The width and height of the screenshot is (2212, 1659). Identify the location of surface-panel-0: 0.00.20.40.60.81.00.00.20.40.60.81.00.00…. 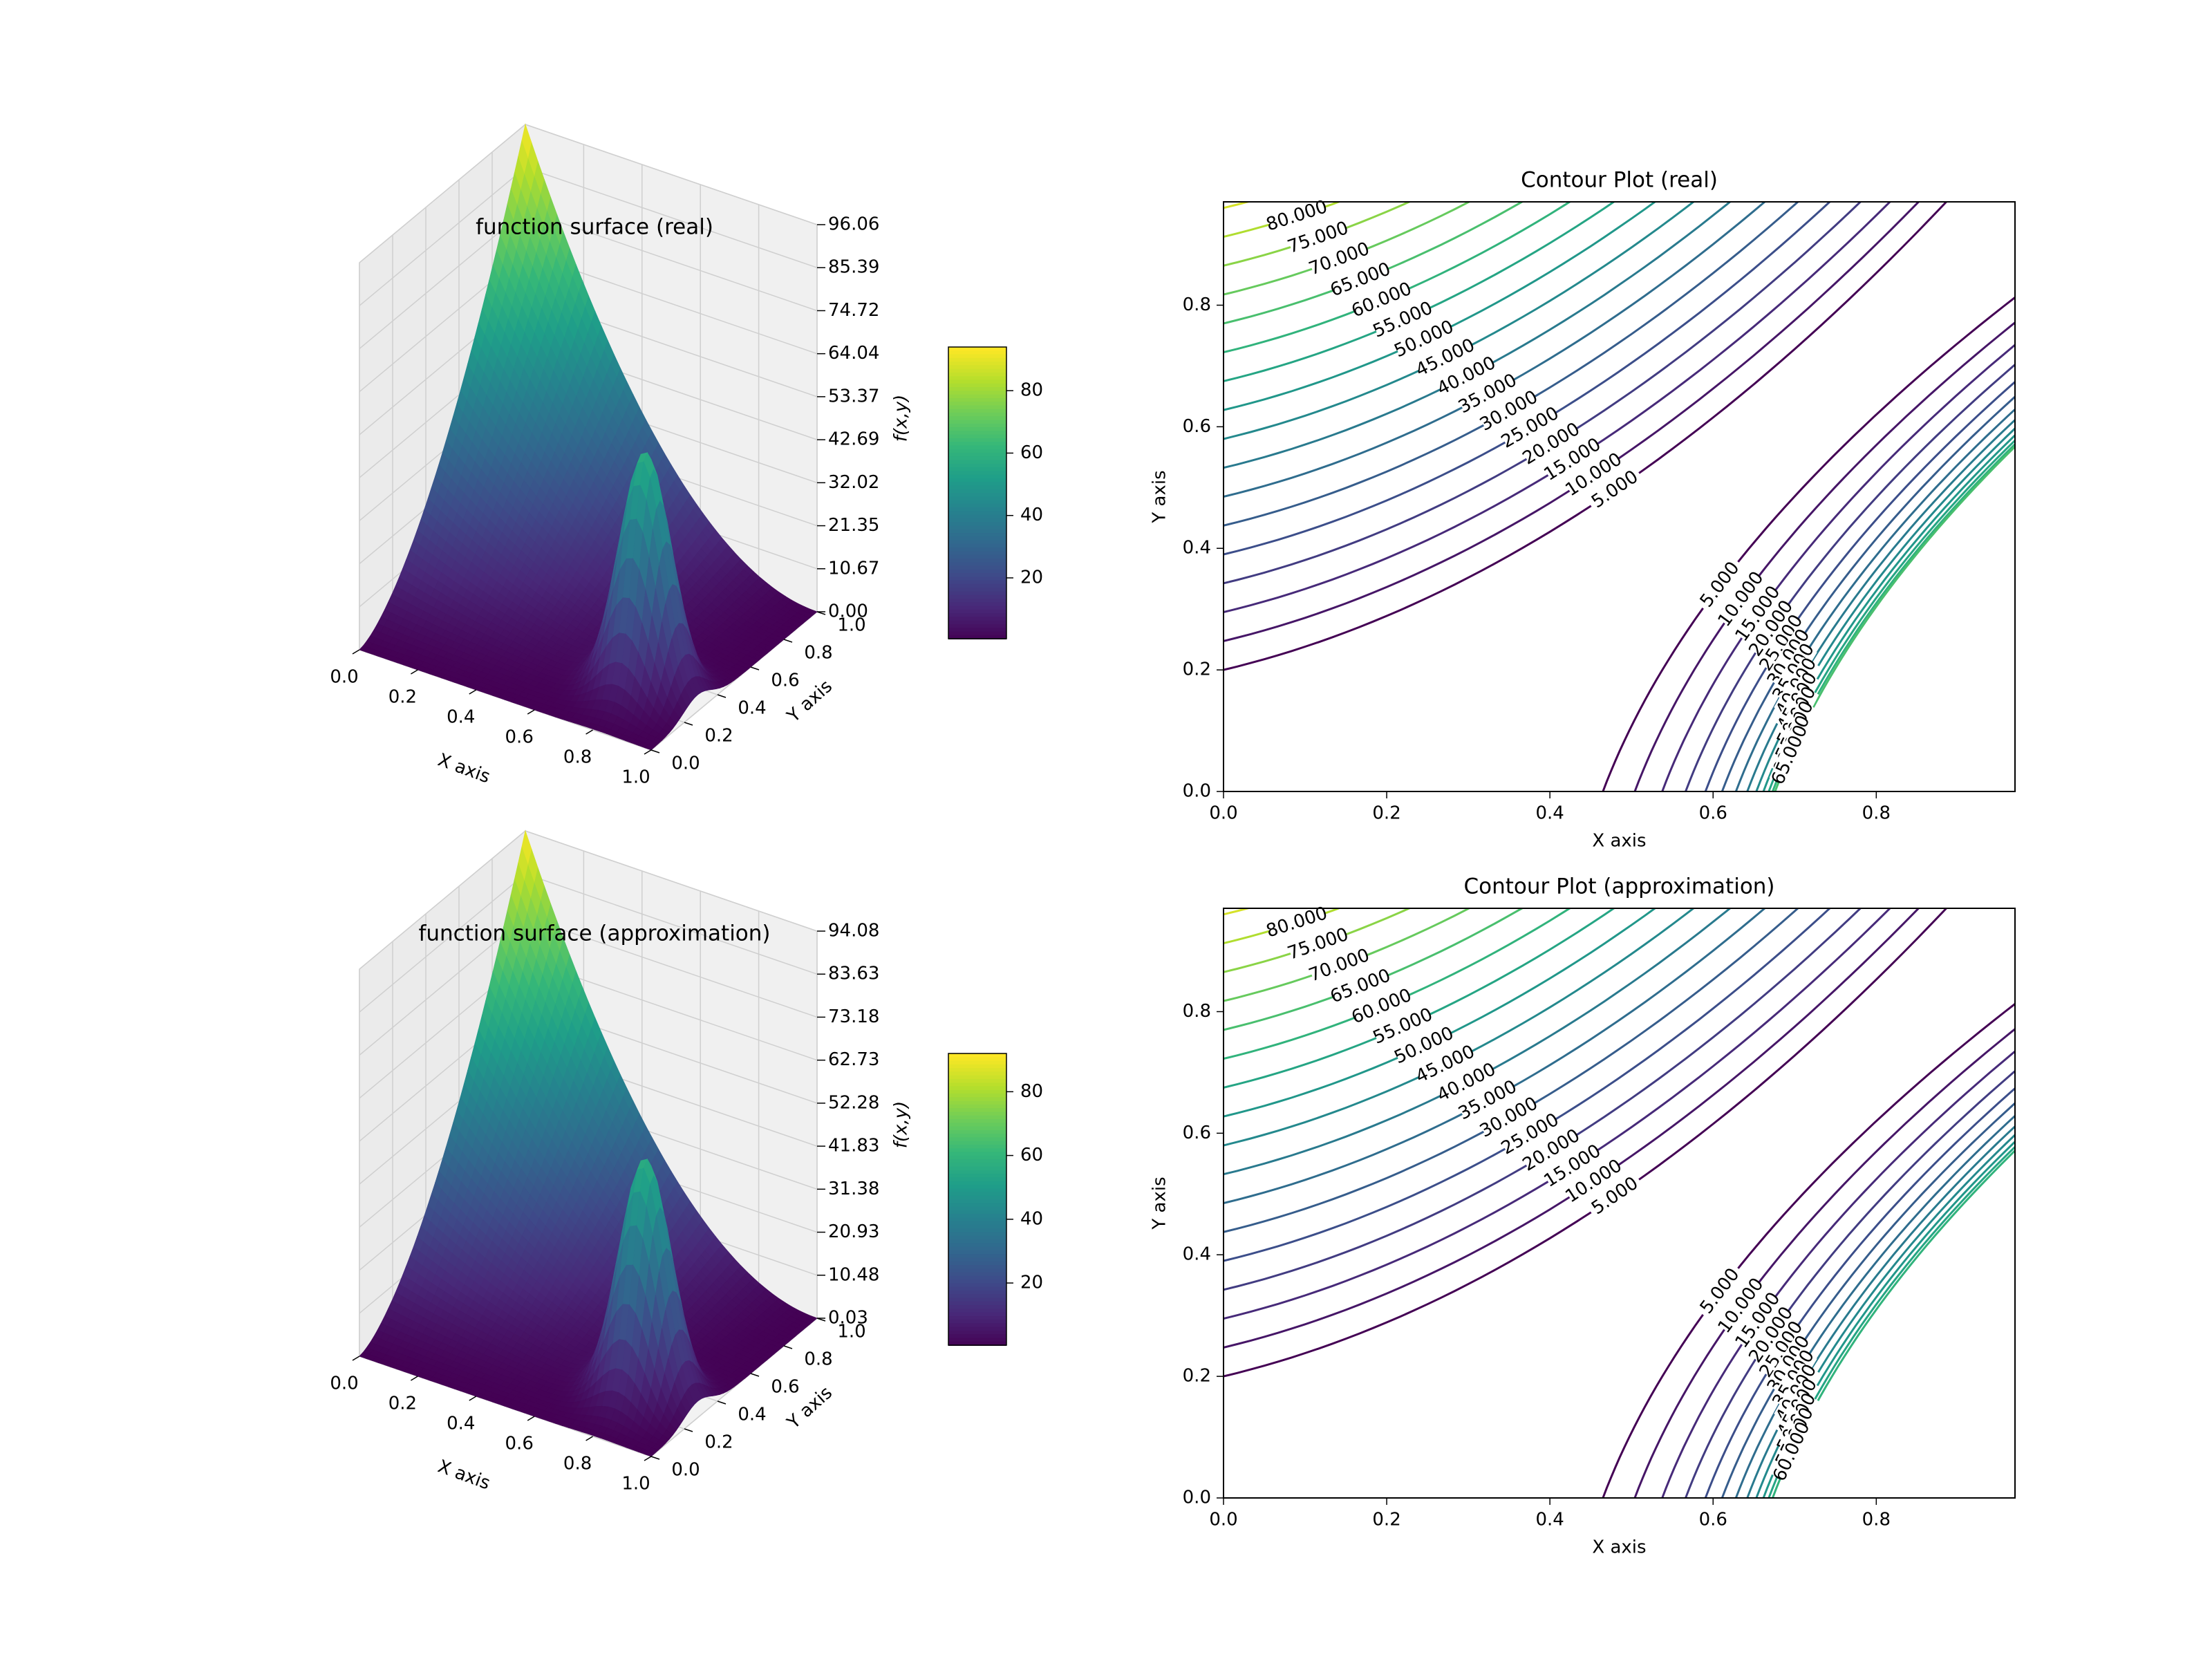
(686, 455).